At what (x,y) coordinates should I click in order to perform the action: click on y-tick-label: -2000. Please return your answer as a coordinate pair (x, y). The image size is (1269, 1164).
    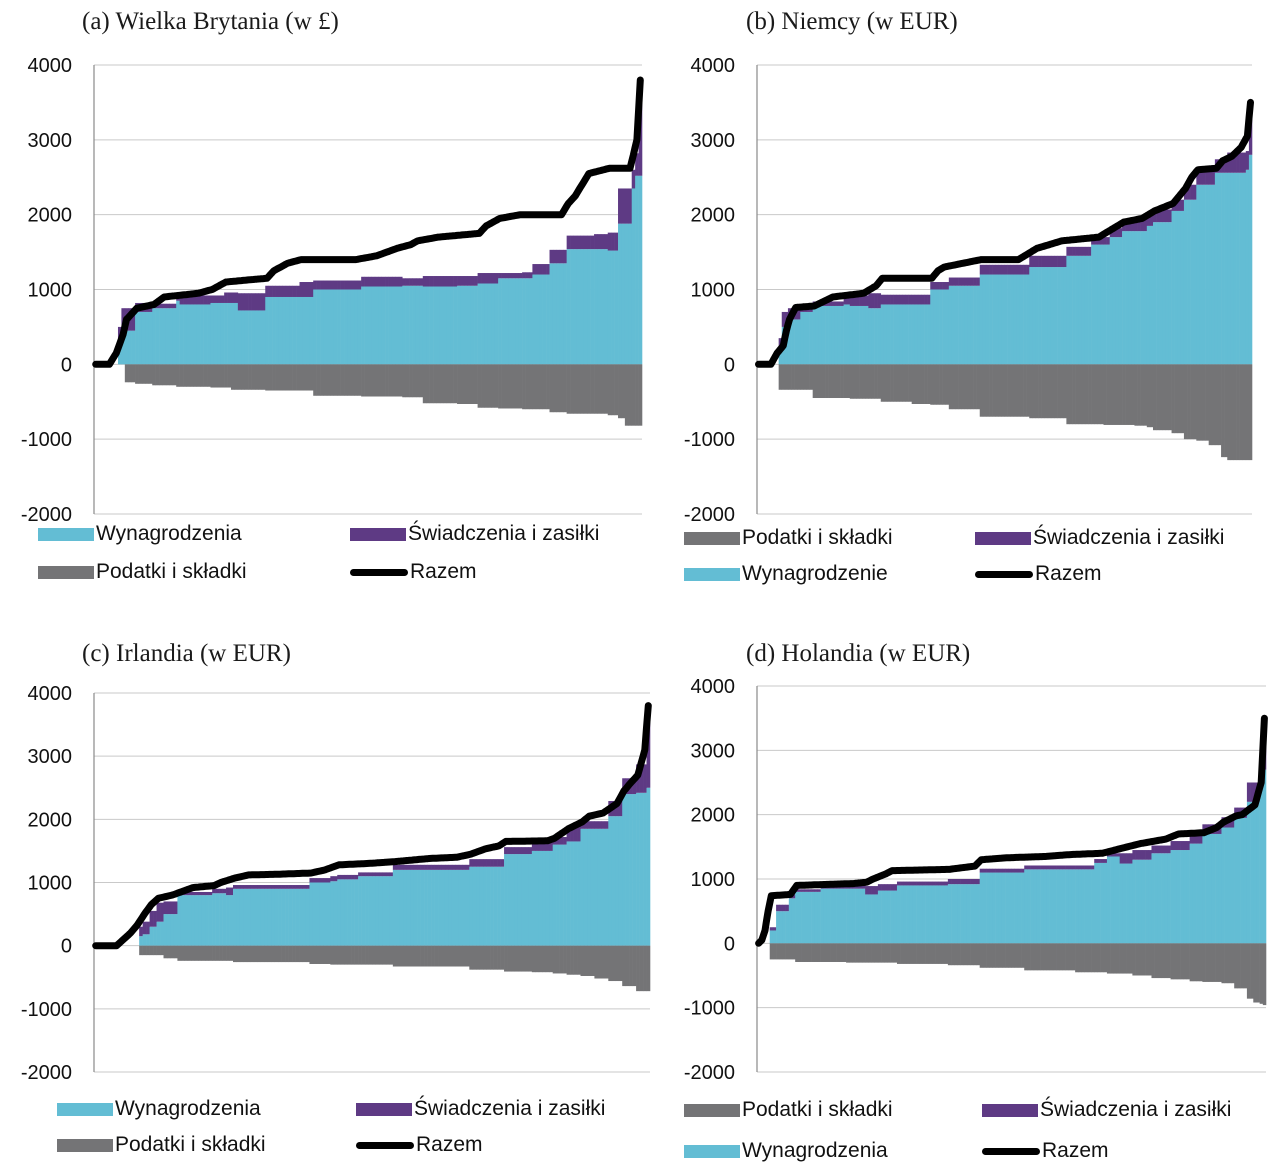
    Looking at the image, I should click on (709, 1073).